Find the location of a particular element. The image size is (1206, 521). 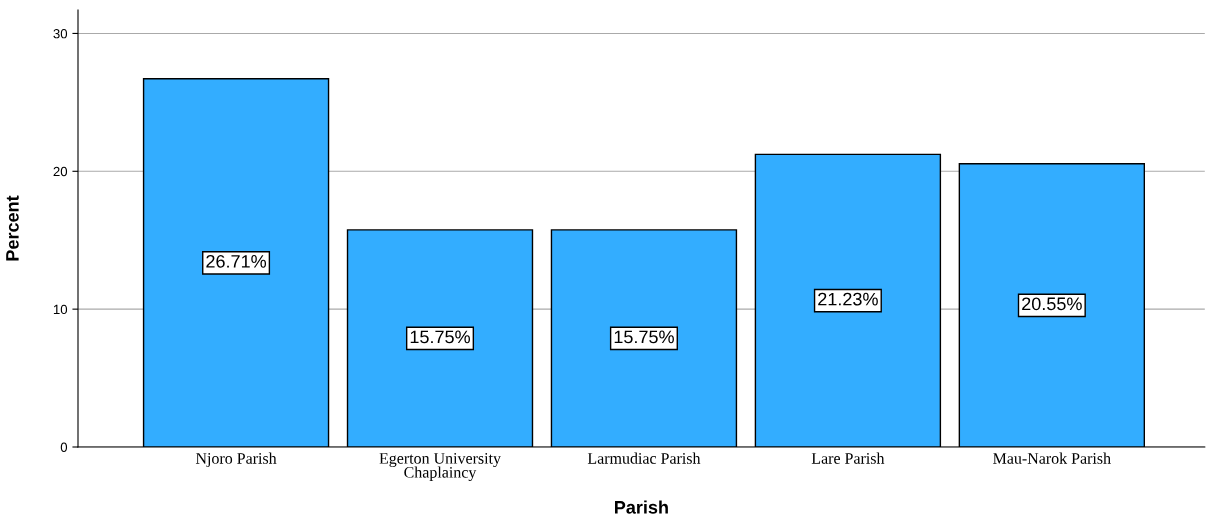

y-tick-label: 0 is located at coordinates (64, 447).